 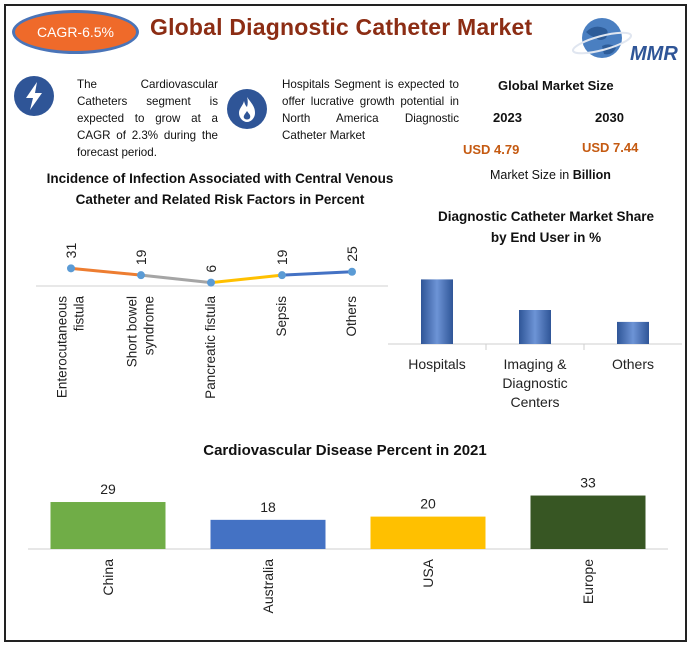 I want to click on line-tick-label: Others, so click(x=351, y=316).